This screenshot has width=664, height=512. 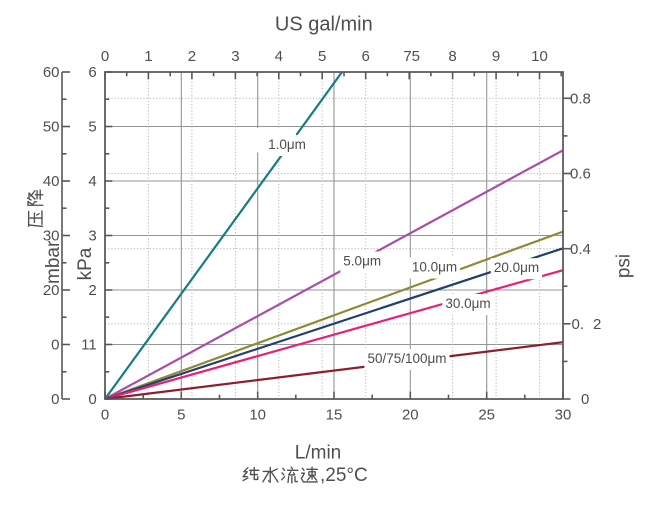 I want to click on svg-text: L/min, so click(x=318, y=453).